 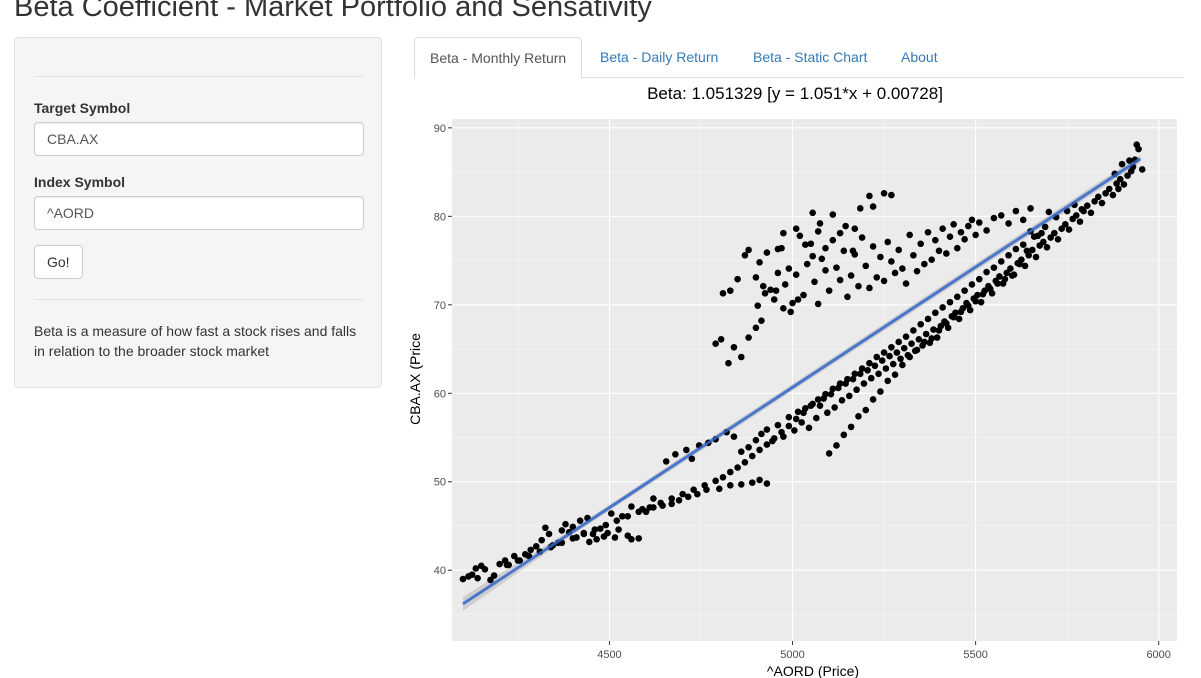 I want to click on y-tick-label: 70, so click(x=440, y=306).